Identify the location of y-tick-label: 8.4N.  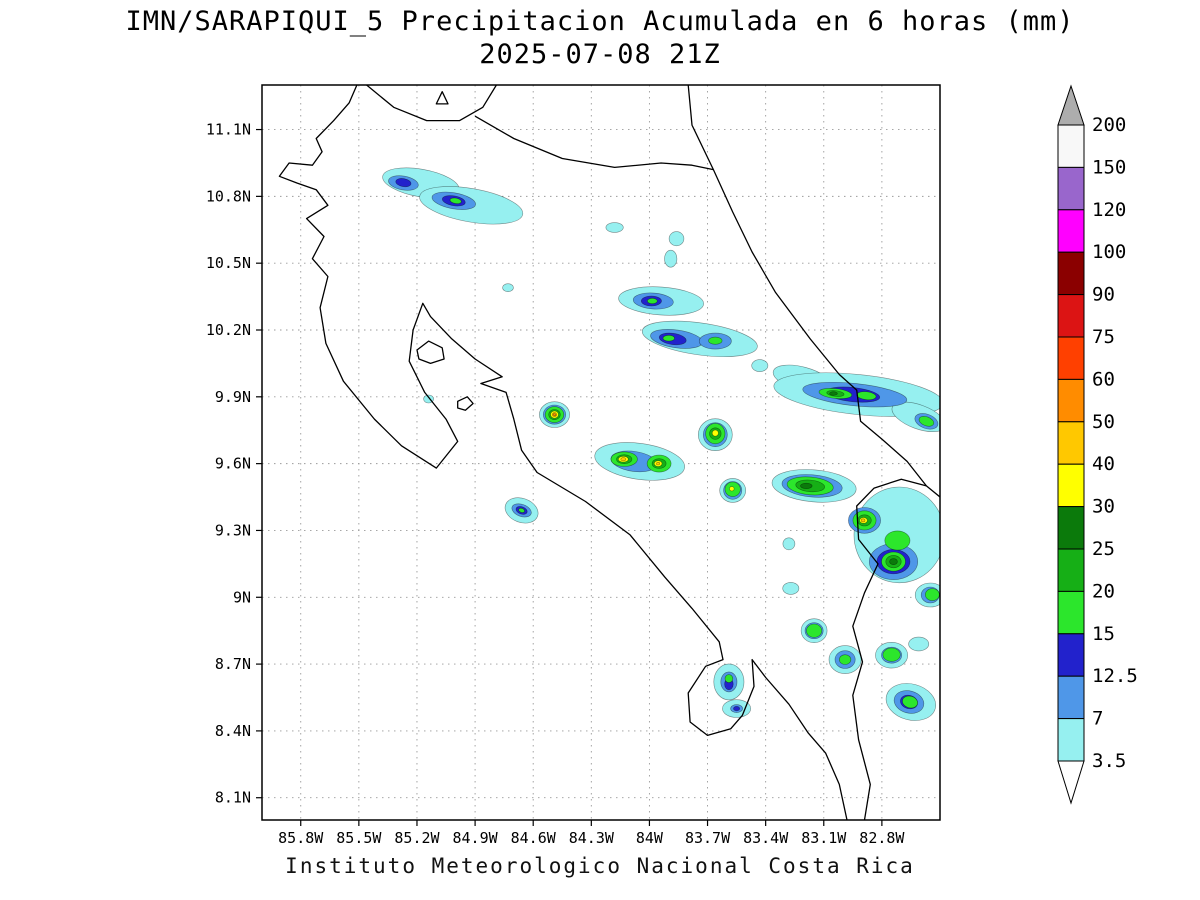
(233, 731).